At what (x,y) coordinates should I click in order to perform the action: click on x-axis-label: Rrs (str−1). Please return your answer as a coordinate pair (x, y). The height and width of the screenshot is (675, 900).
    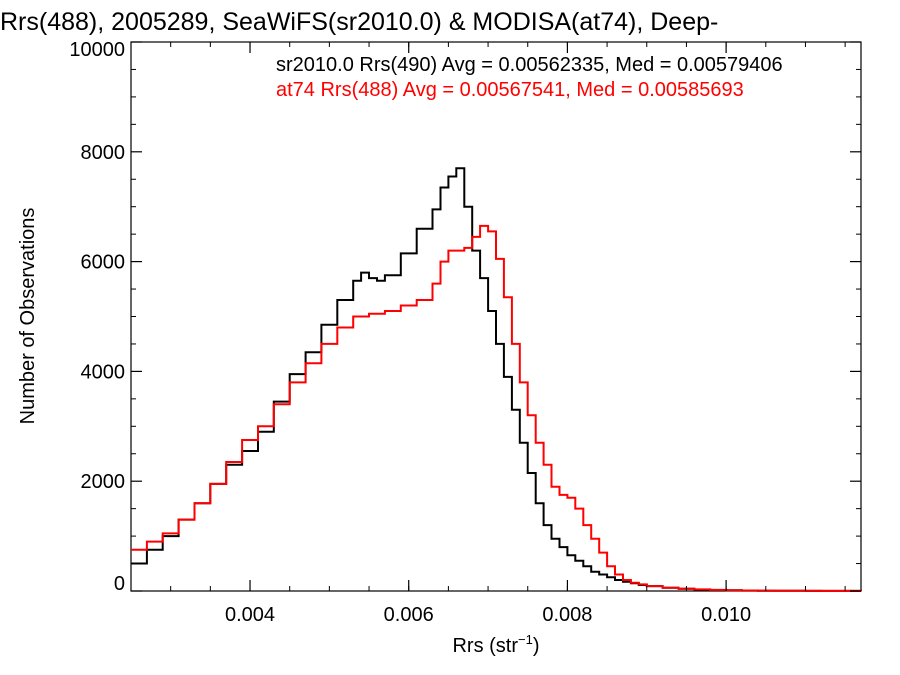
    Looking at the image, I should click on (495, 644).